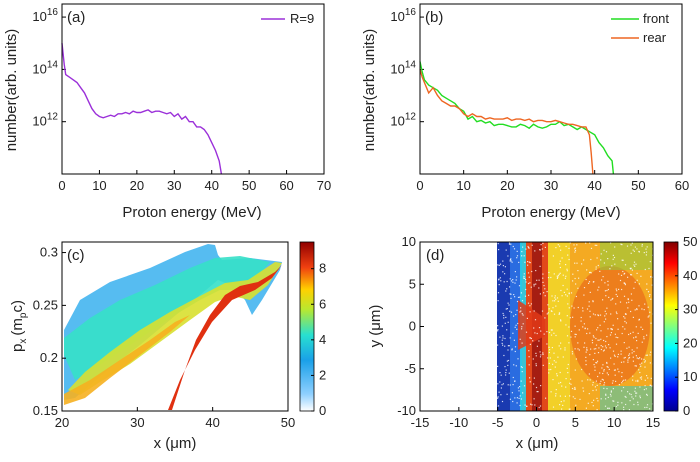 This screenshot has width=700, height=462. What do you see at coordinates (610, 326) in the screenshot?
I see `heatmap-region-red-core` at bounding box center [610, 326].